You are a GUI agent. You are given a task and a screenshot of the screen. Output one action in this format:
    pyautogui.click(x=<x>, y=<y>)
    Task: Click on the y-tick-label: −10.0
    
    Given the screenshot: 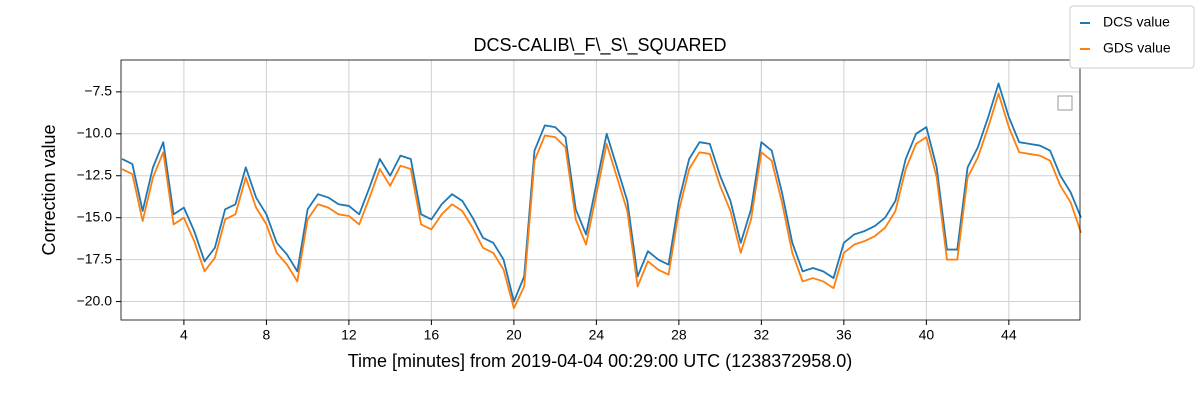 What is the action you would take?
    pyautogui.click(x=95, y=133)
    